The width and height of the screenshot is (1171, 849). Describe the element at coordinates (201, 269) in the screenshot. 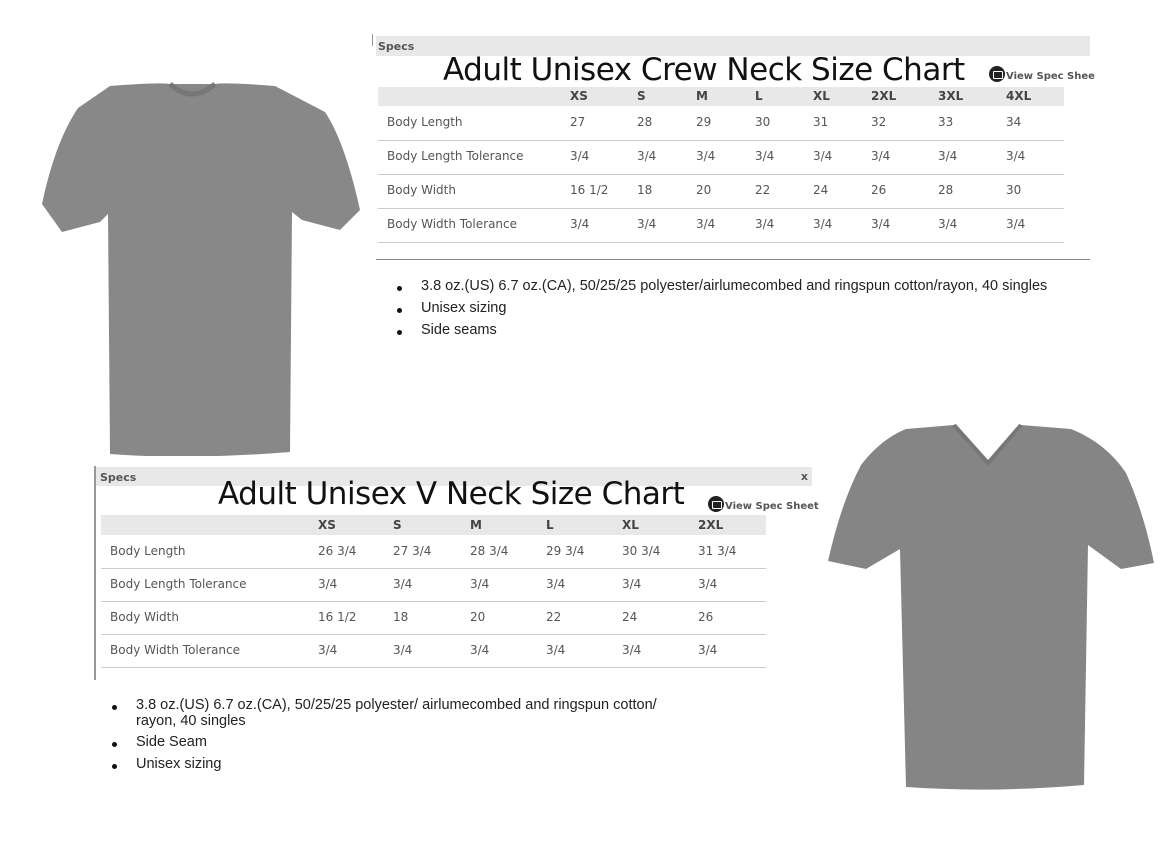

I see `crew-neck-tshirt-image` at that location.